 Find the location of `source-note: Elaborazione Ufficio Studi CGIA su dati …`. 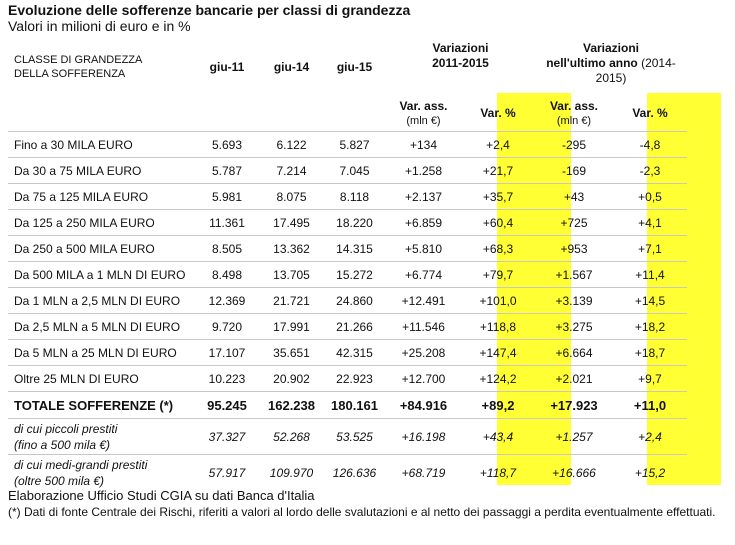

source-note: Elaborazione Ufficio Studi CGIA su dati … is located at coordinates (161, 495).